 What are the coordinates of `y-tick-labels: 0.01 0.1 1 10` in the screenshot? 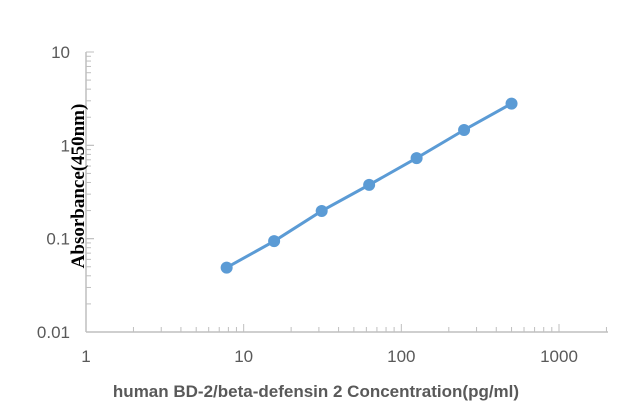 It's located at (53, 192).